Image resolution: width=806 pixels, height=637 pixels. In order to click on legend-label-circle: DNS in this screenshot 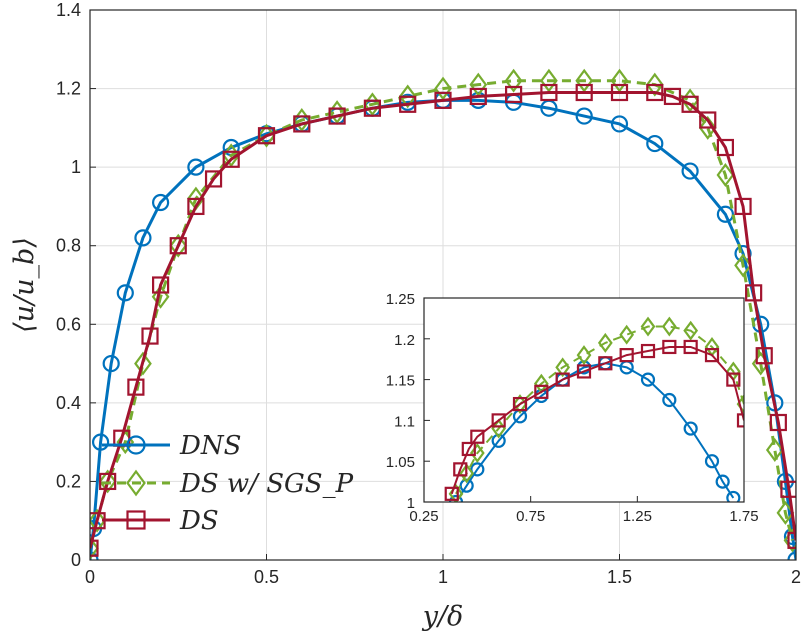, I will do `click(210, 446)`.